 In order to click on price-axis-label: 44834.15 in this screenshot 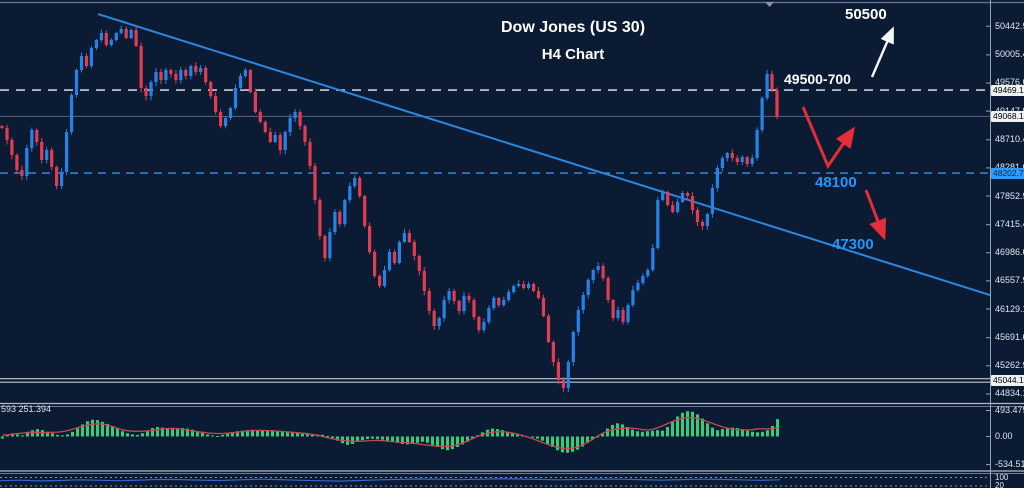, I will do `click(1009, 393)`.